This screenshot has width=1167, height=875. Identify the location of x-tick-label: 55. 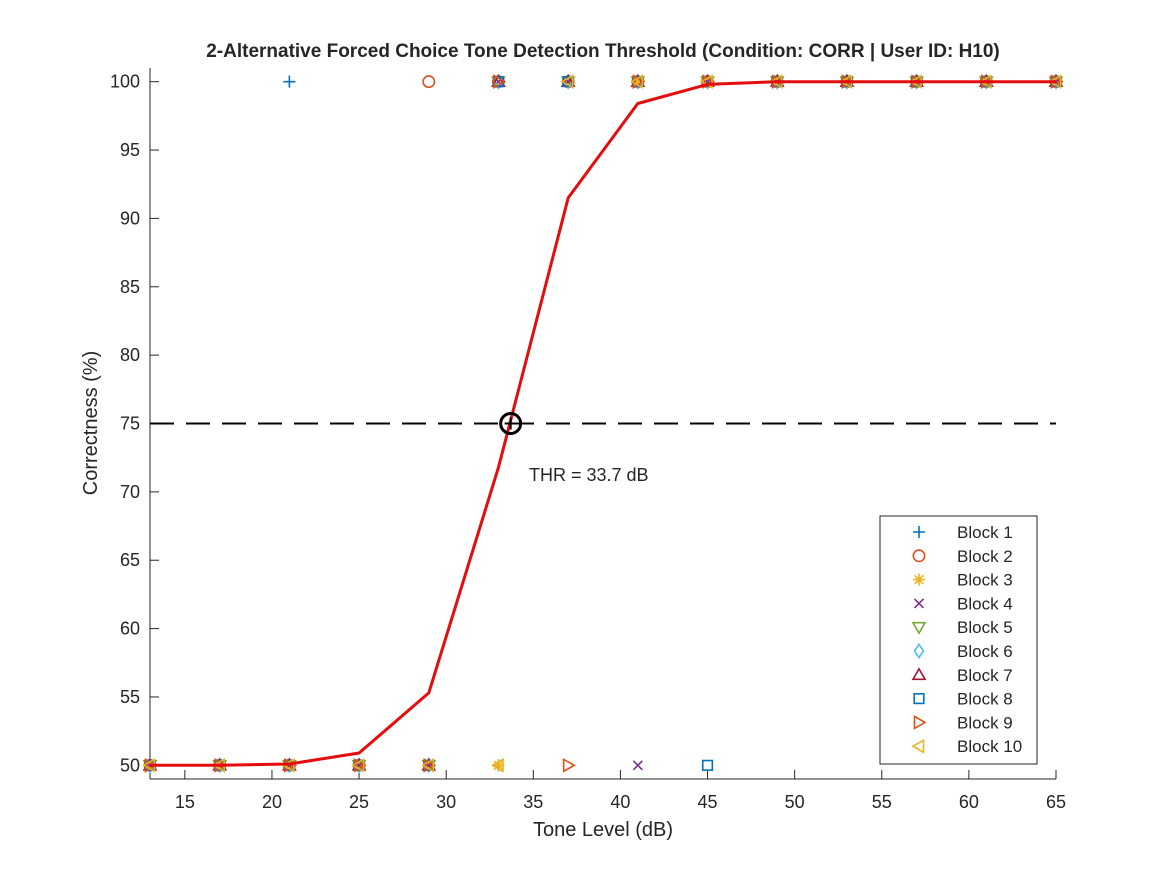
(882, 802).